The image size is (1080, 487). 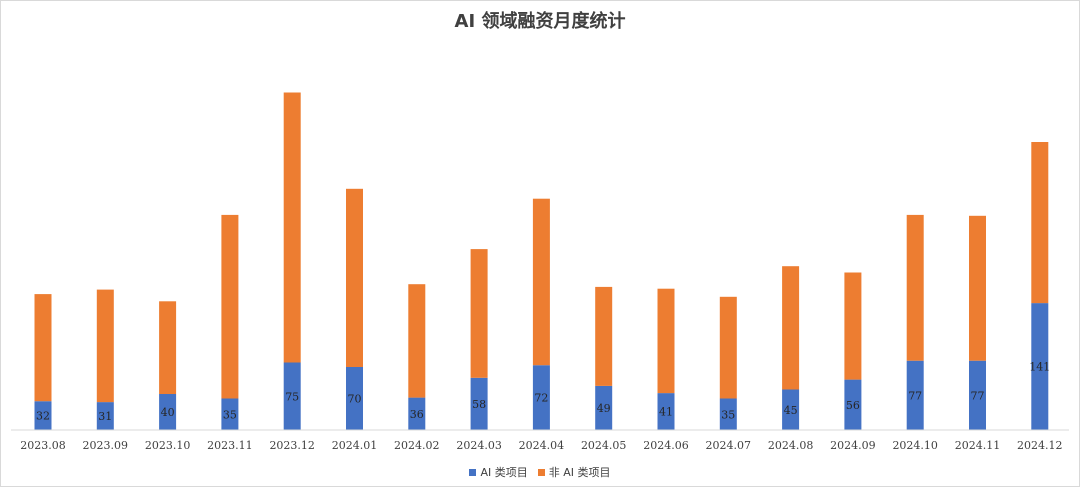 What do you see at coordinates (977, 288) in the screenshot?
I see `bar-non-ai-2024.11` at bounding box center [977, 288].